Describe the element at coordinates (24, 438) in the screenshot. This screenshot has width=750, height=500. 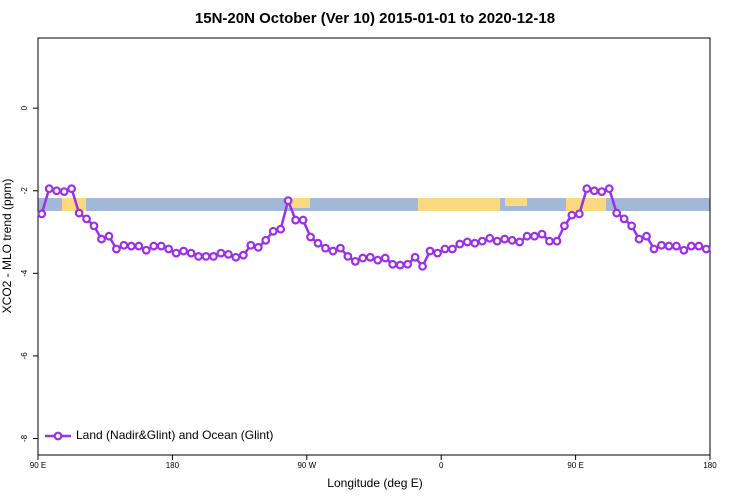
I see `y-tick-label: -8` at that location.